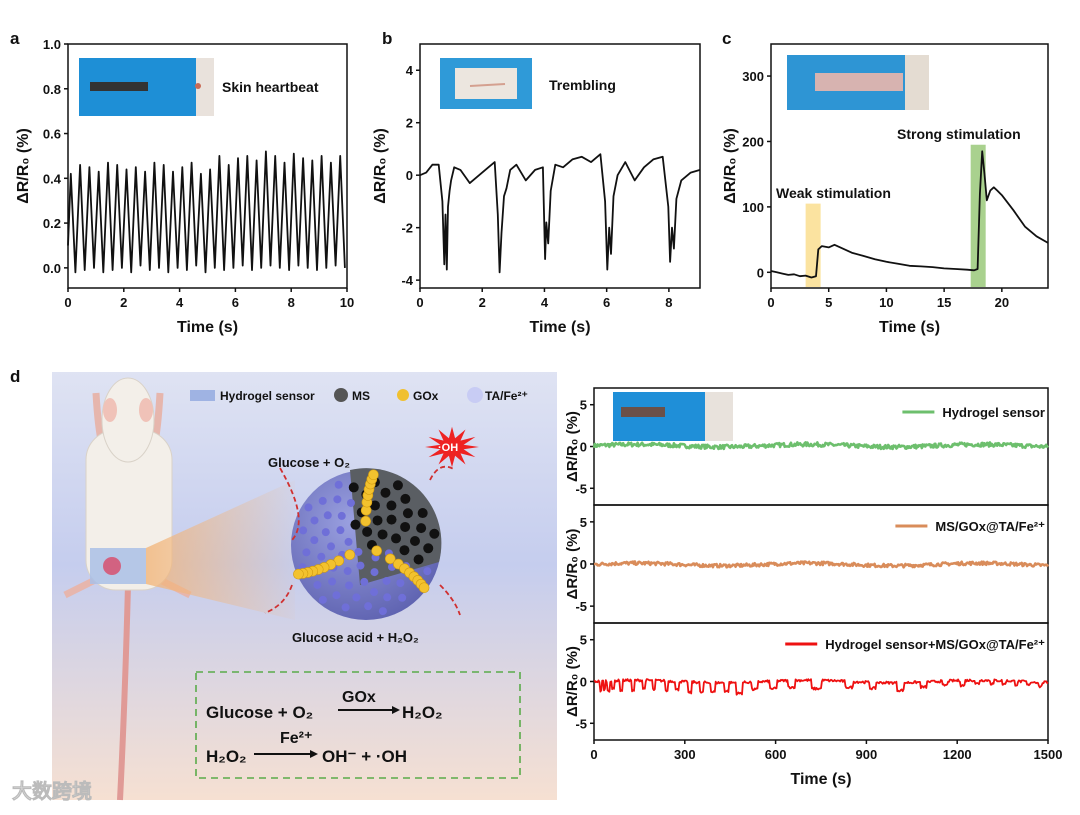 The height and width of the screenshot is (815, 1080). Describe the element at coordinates (776, 754) in the screenshot. I see `x-tick-label: 600` at that location.